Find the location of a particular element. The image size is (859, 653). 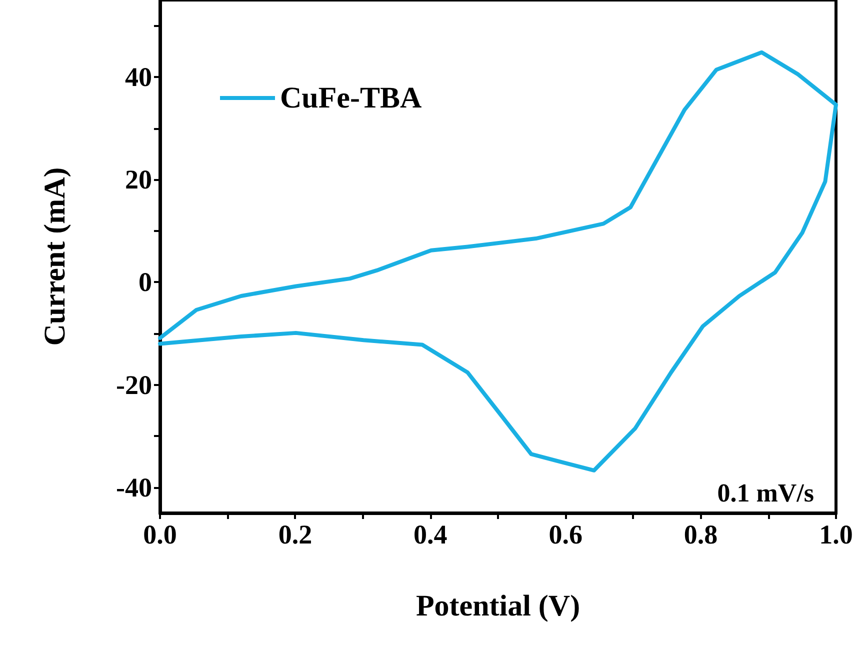

x-axis-title: Potential (V) is located at coordinates (498, 606).